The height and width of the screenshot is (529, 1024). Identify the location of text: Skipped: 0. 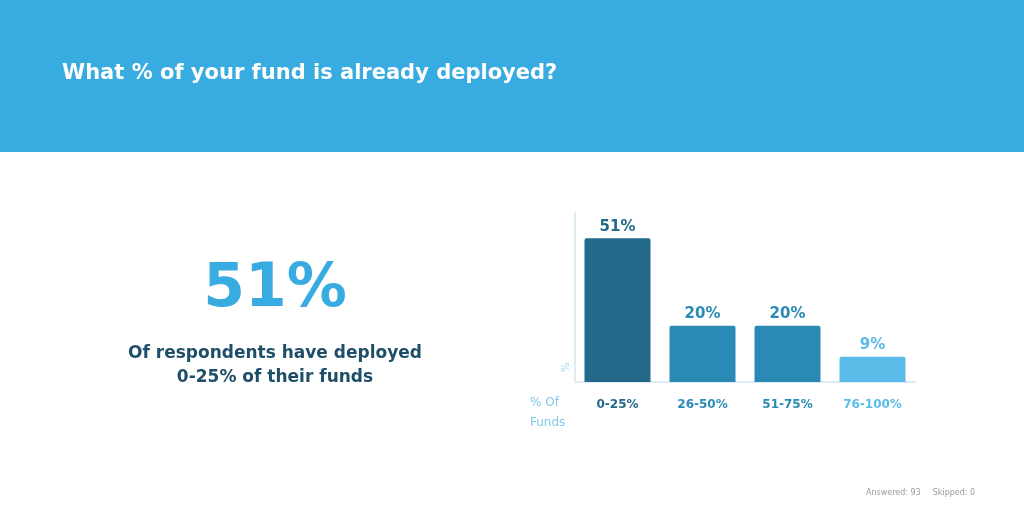
(954, 492).